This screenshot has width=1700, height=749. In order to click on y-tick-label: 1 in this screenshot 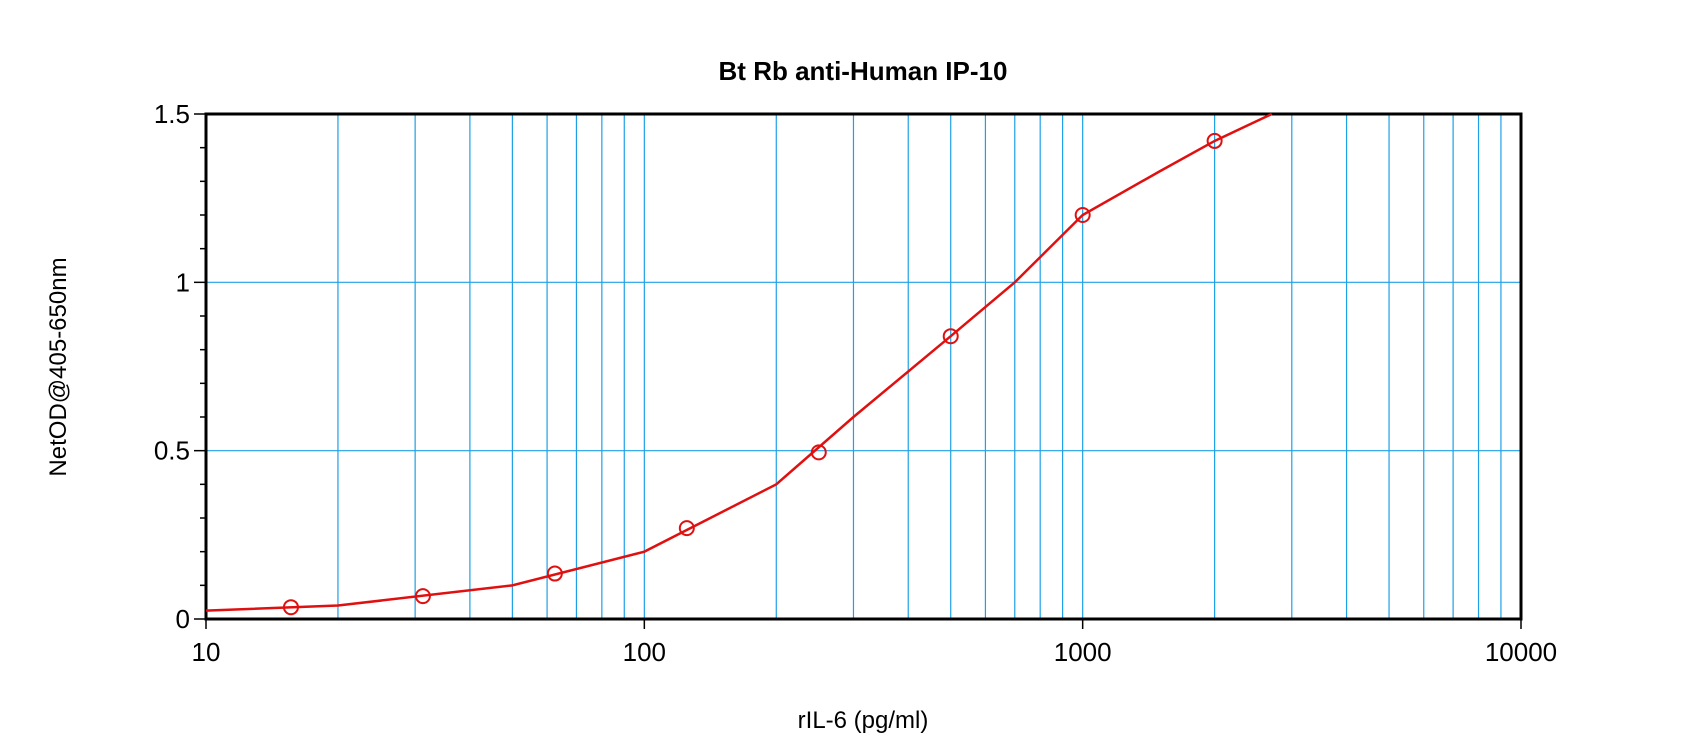, I will do `click(183, 282)`.